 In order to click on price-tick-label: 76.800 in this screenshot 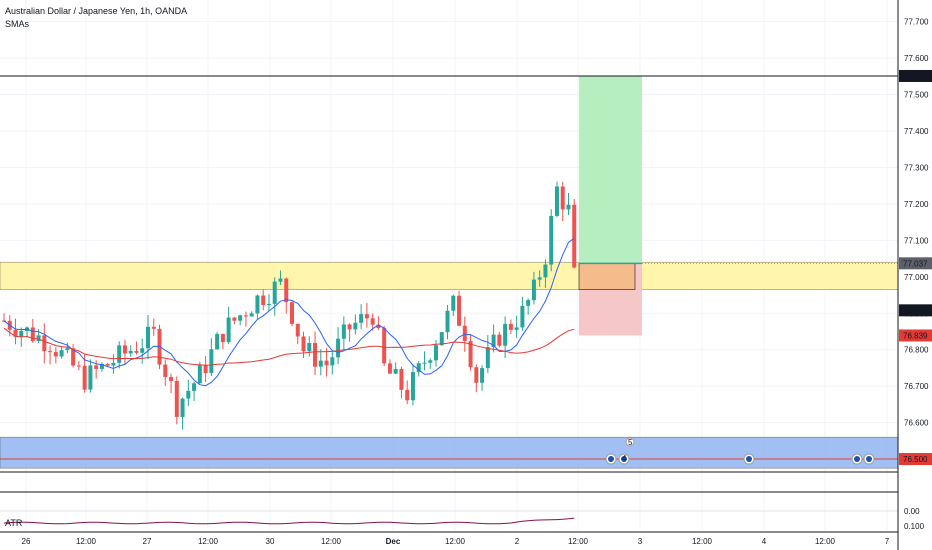, I will do `click(916, 350)`.